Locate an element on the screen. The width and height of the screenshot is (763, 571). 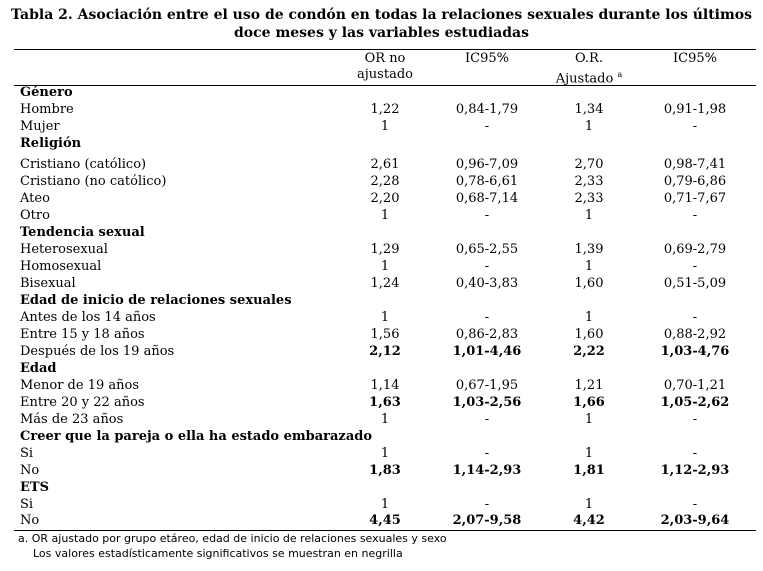
section-header-row: Edad de inicio de relaciones sexuales is located at coordinates (381, 300).